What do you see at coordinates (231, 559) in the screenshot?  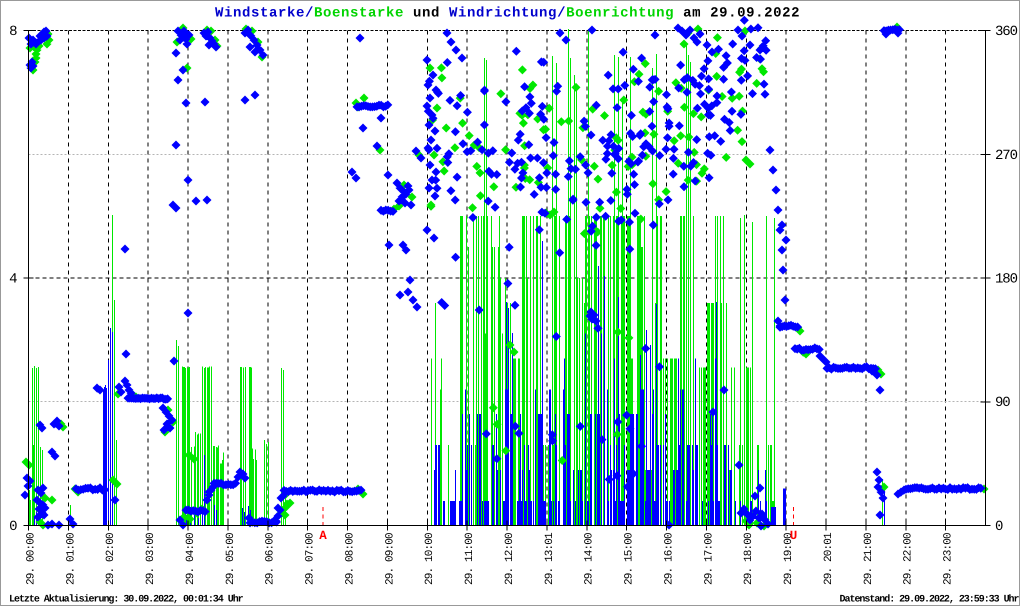 I see `svg-text: 29. 05:00` at bounding box center [231, 559].